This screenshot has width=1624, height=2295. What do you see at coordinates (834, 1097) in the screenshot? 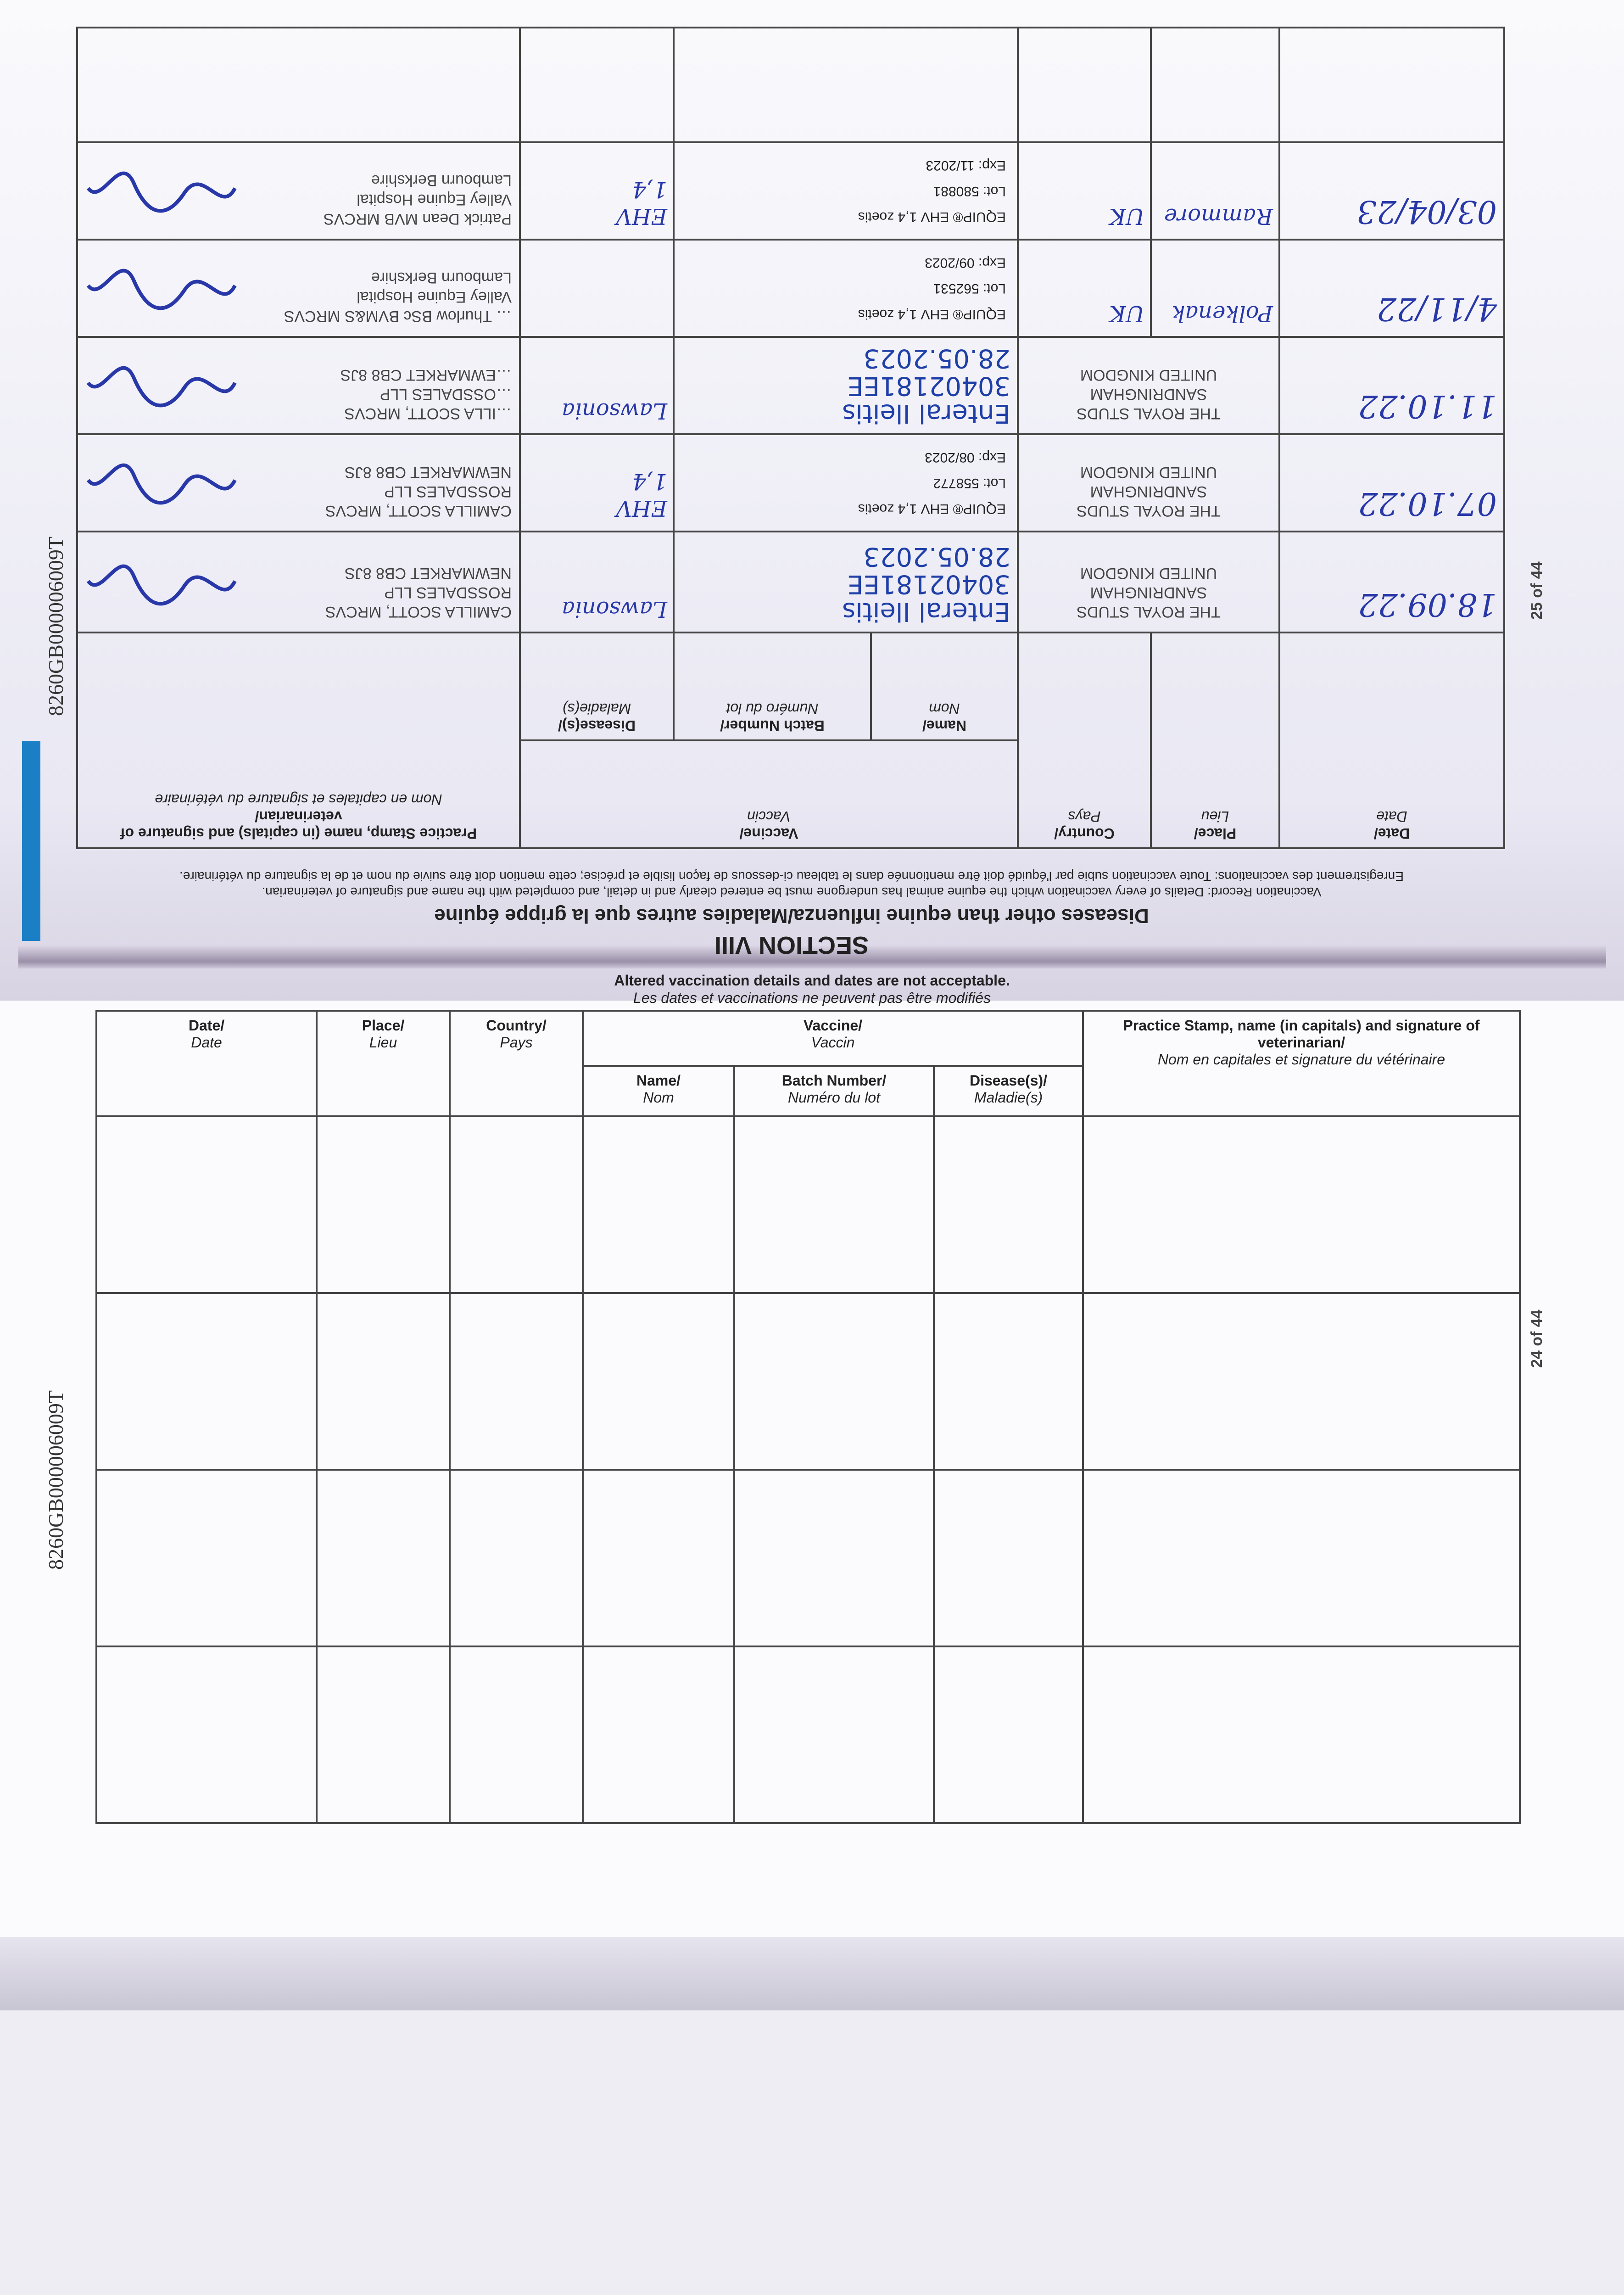
I see `header-batch-fr: Numéro du lot` at bounding box center [834, 1097].